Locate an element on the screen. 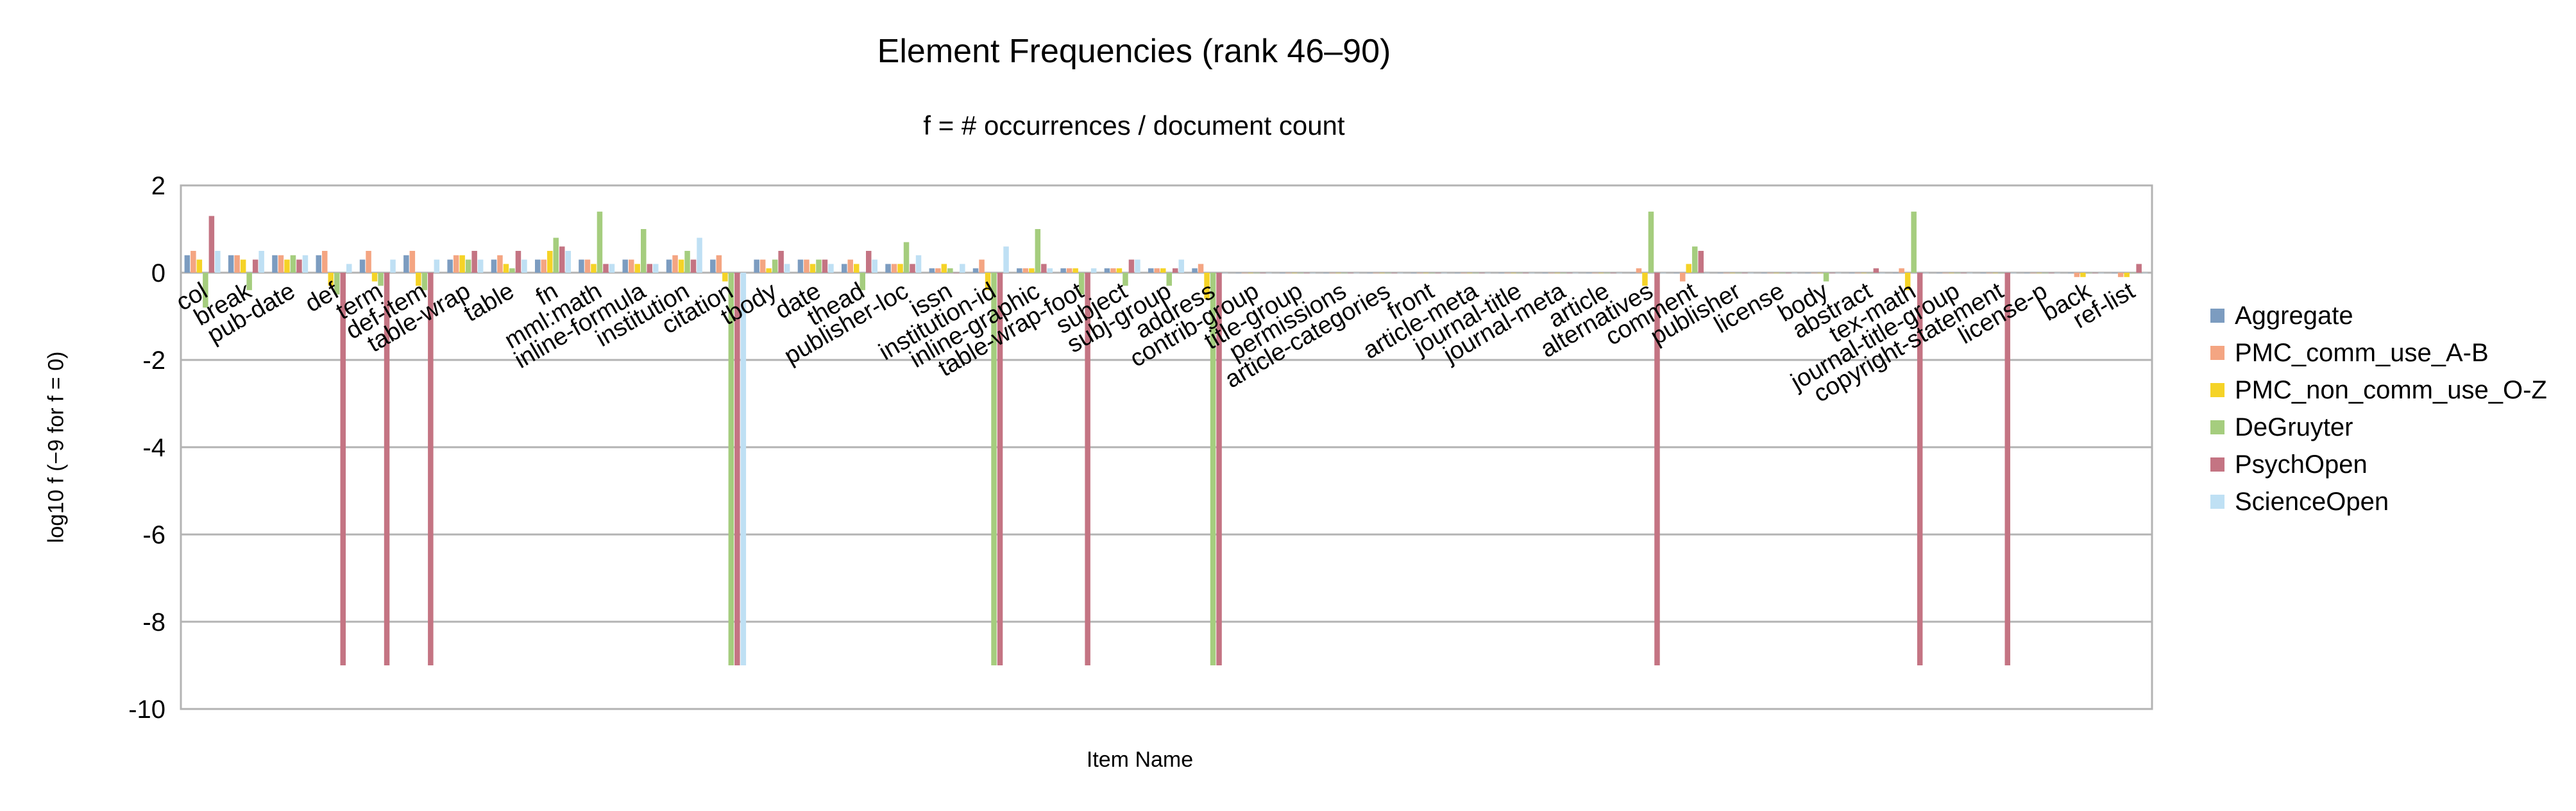 This screenshot has height=811, width=2576. y-tick-label: -6 is located at coordinates (153, 535).